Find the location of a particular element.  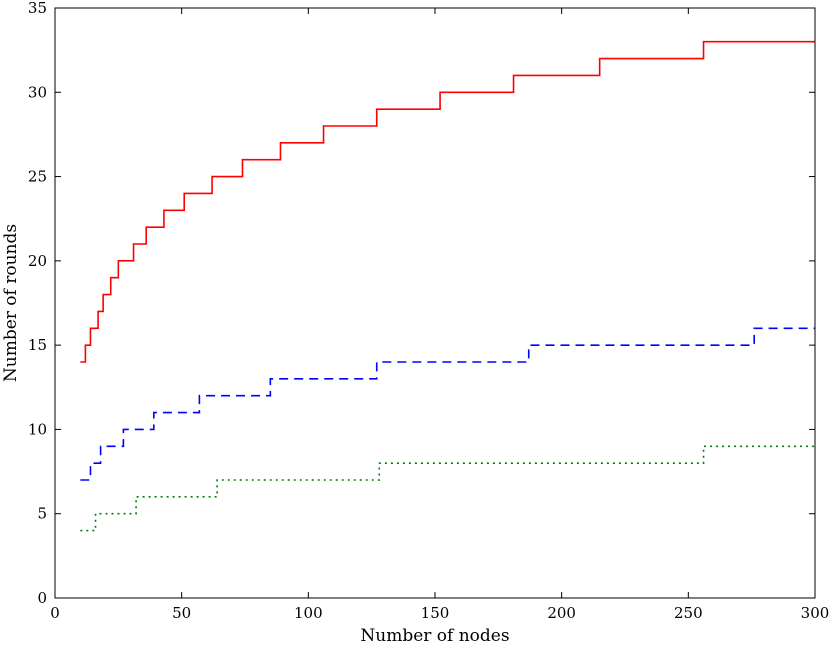

y-tick-label: 5 is located at coordinates (42, 514).